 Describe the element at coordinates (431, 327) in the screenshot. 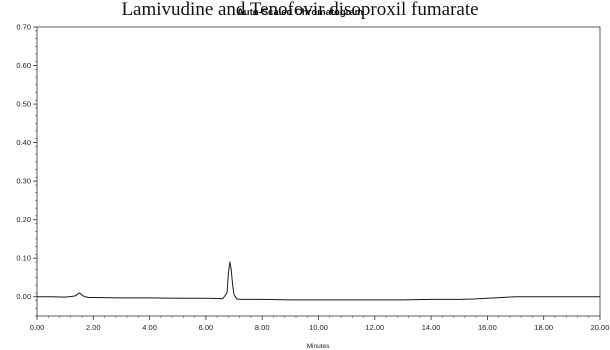

I see `x-tick-label: 14.00` at that location.